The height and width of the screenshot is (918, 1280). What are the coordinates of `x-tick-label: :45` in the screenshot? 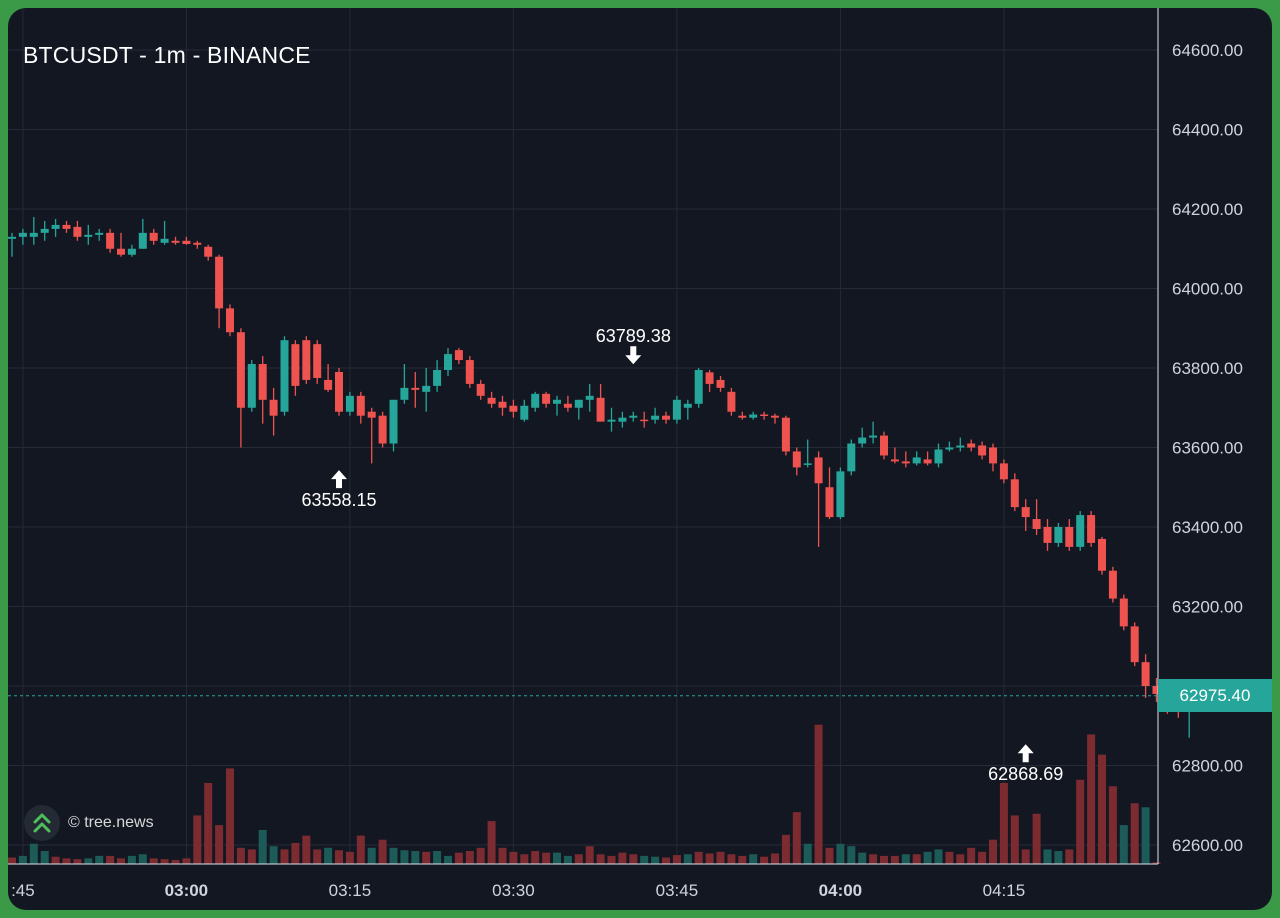 It's located at (23, 890).